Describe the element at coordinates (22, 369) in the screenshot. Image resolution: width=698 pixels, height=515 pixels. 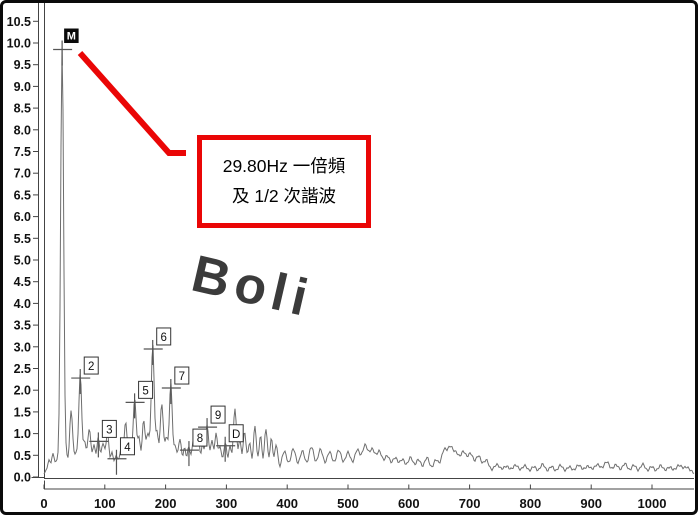
I see `y-tick-label: 2.5` at that location.